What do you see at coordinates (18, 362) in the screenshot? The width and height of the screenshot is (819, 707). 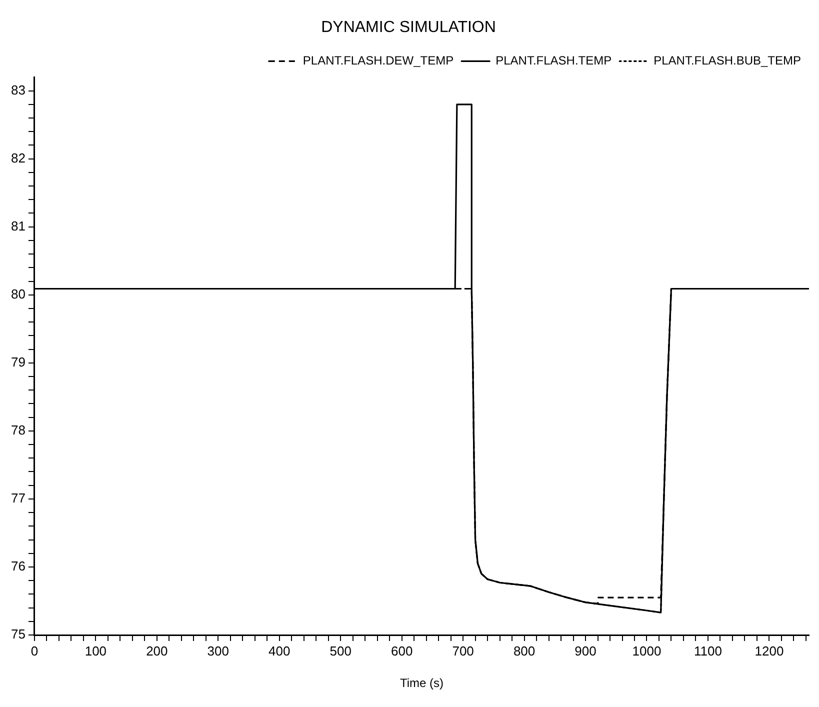 I see `y-tick-label: 79` at bounding box center [18, 362].